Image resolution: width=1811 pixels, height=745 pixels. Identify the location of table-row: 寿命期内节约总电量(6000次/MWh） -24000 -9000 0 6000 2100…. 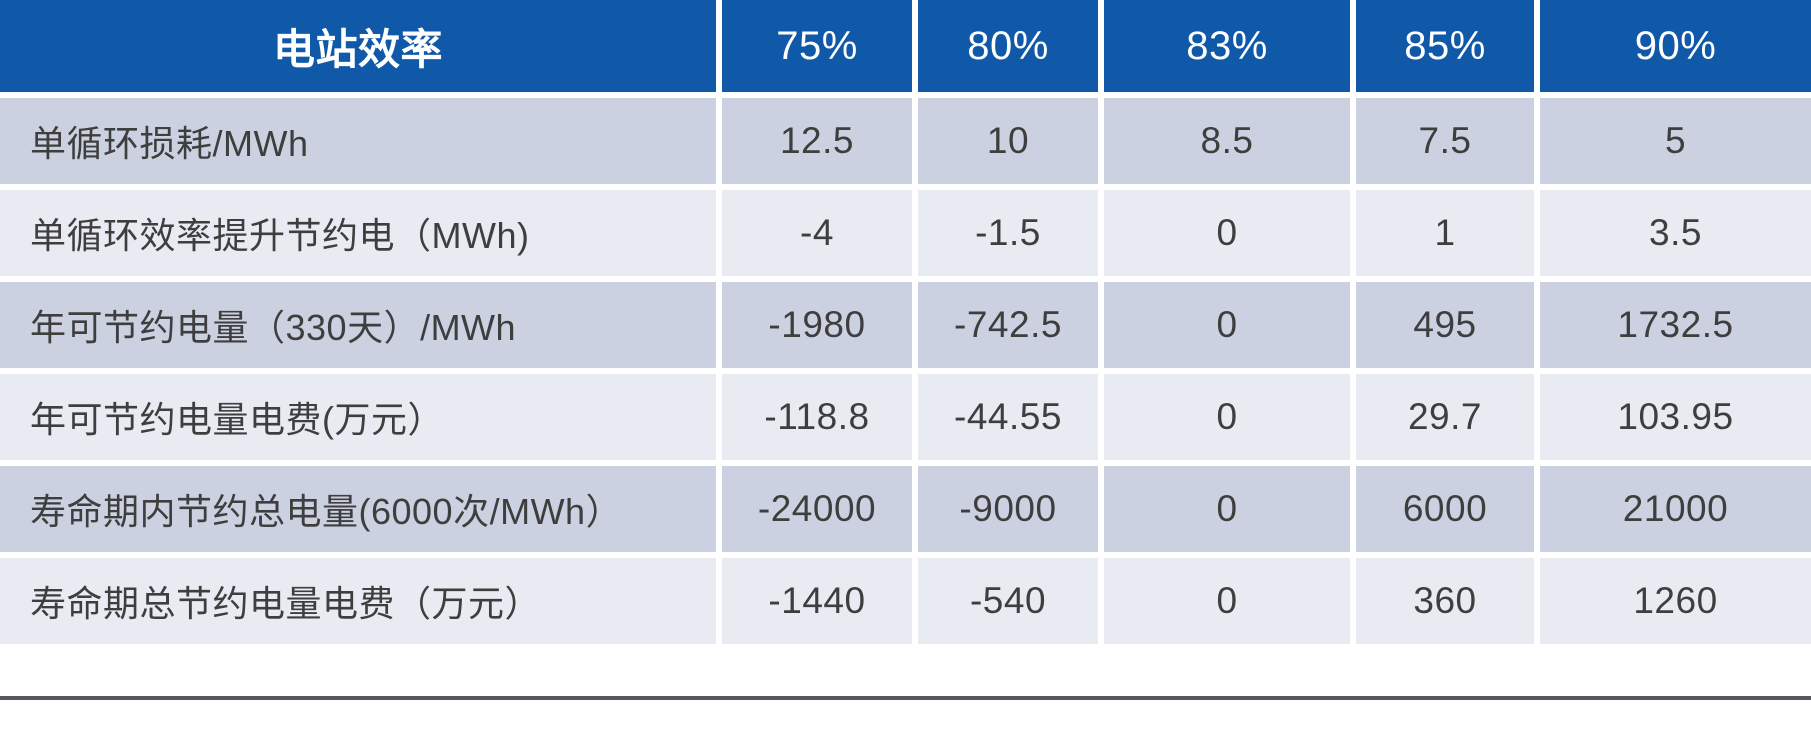
(905, 509).